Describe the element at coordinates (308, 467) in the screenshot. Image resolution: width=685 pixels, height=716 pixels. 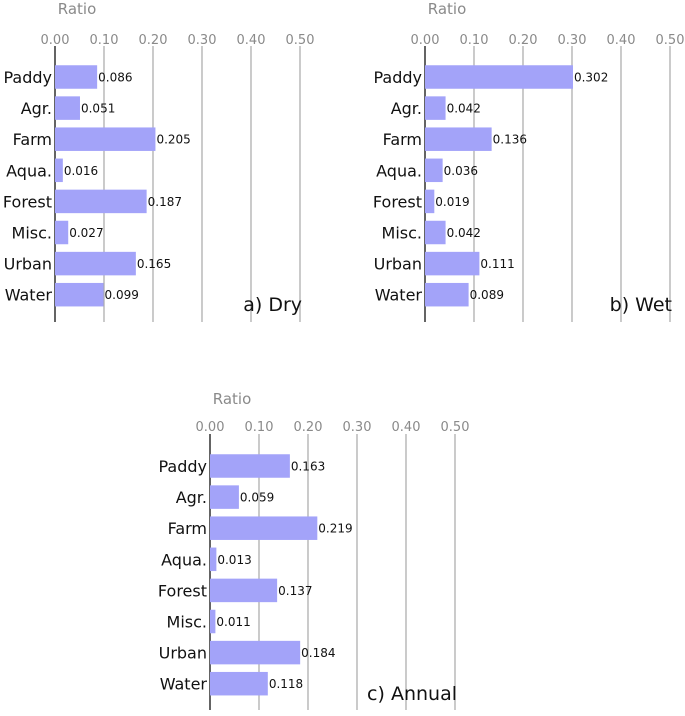
I see `value-label: 0.163` at that location.